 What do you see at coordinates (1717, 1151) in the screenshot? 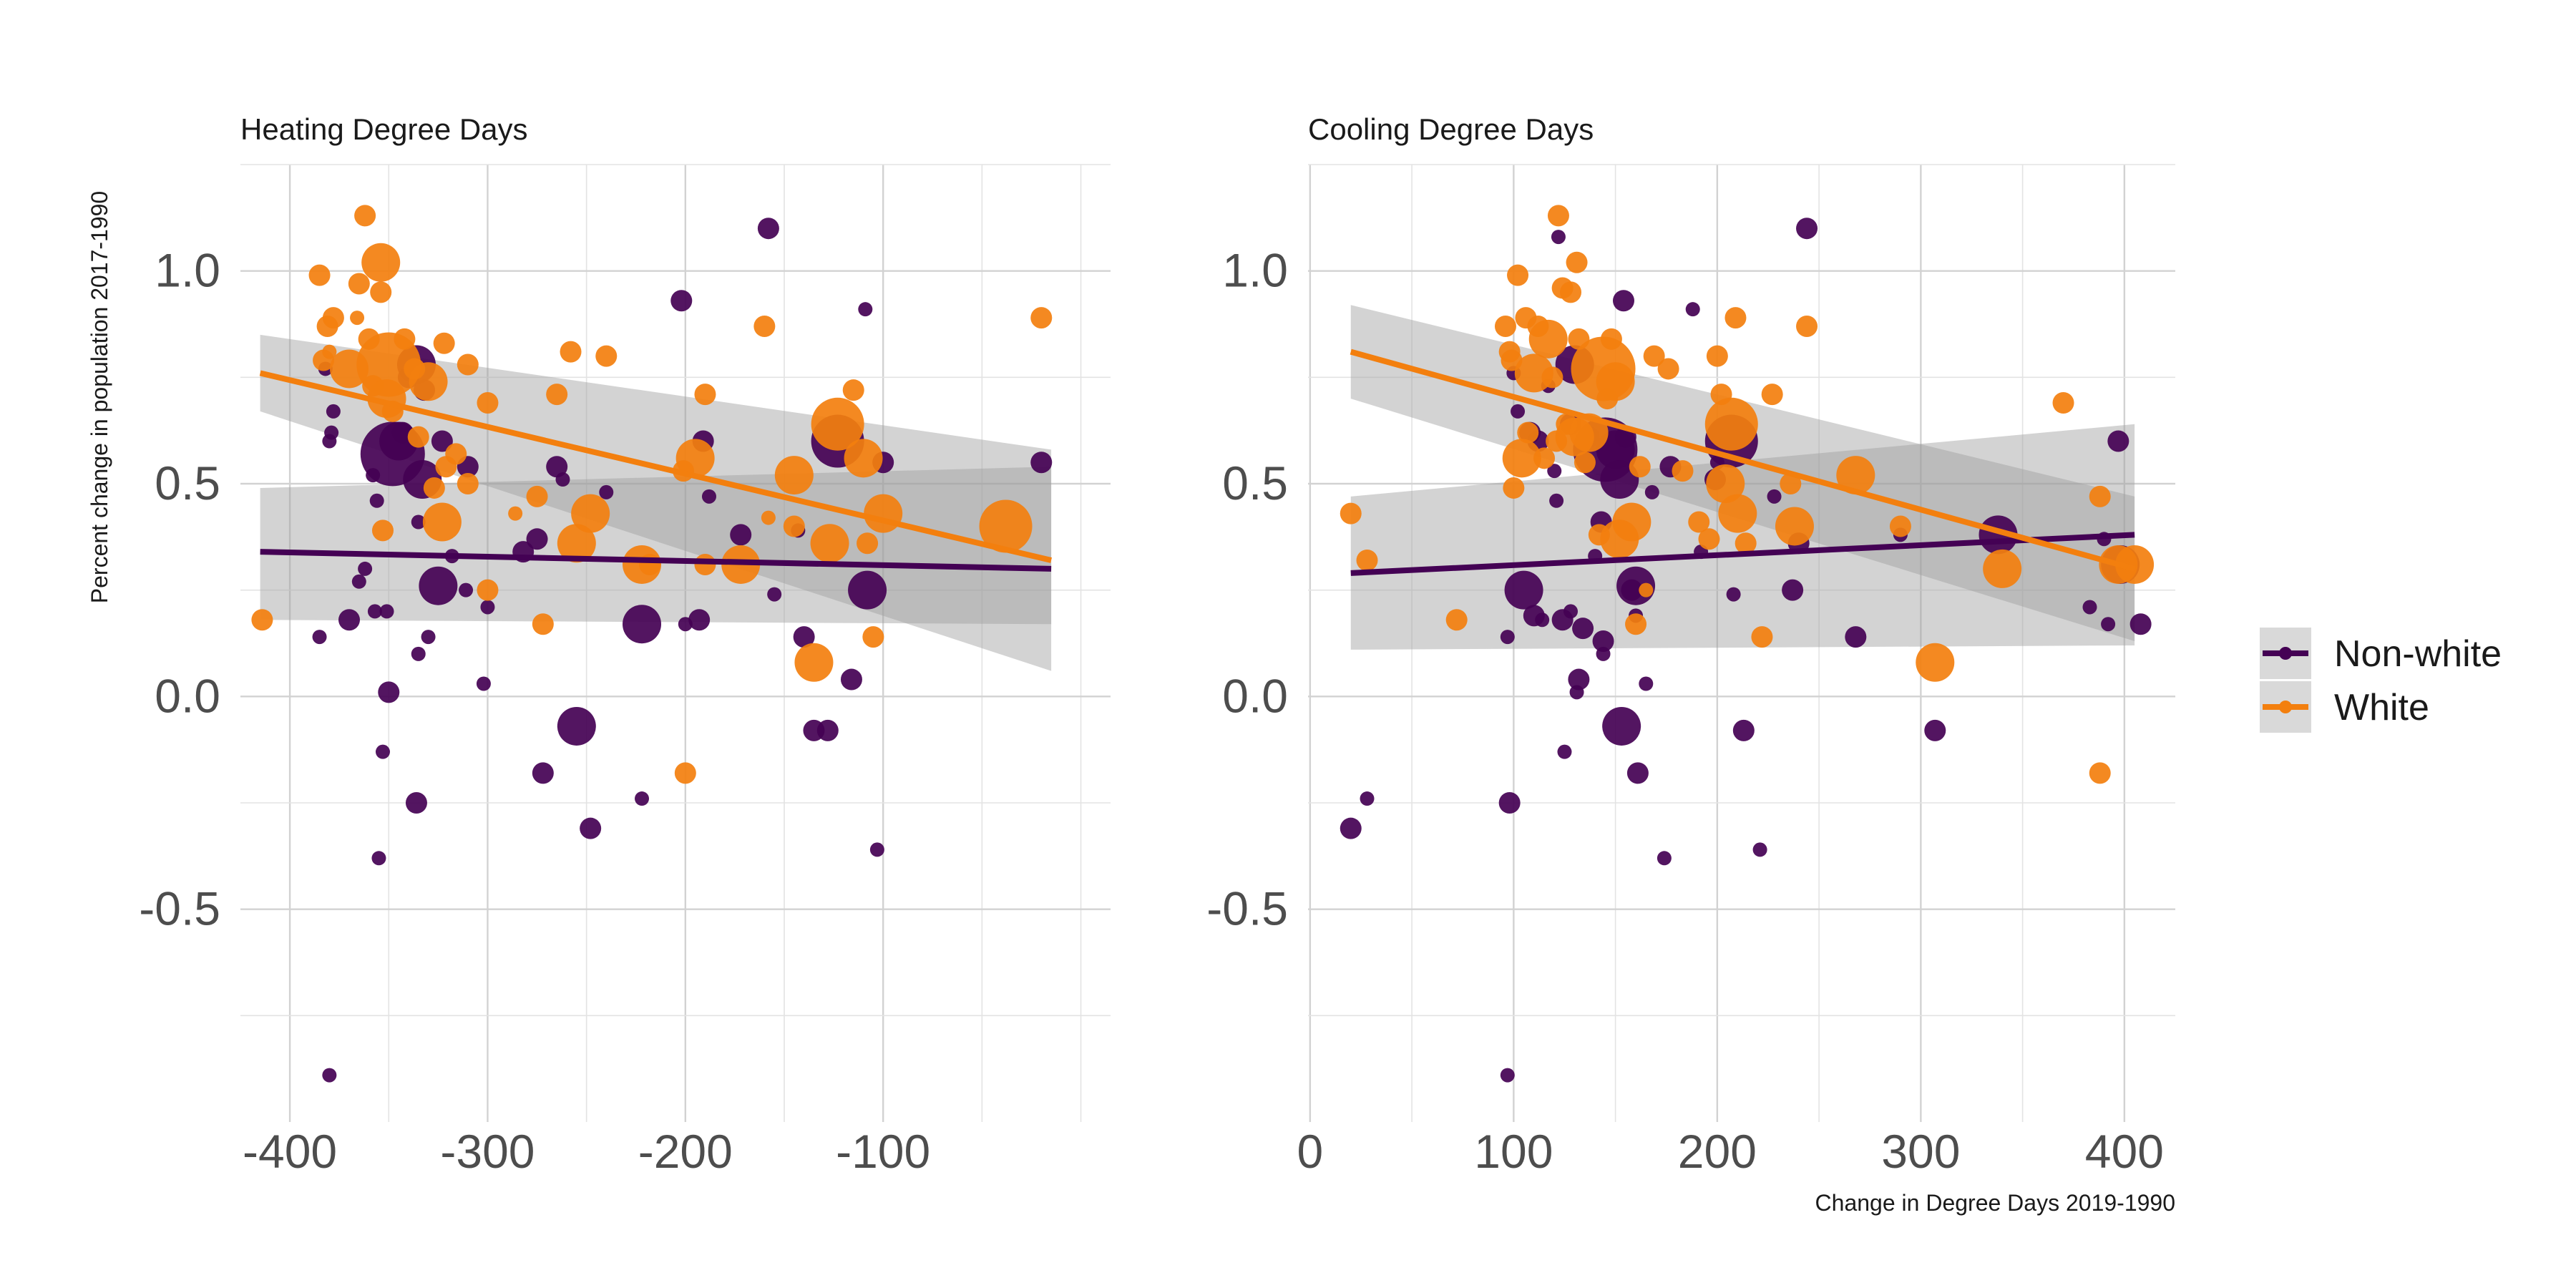
I see `x-tick-label: 200` at bounding box center [1717, 1151].